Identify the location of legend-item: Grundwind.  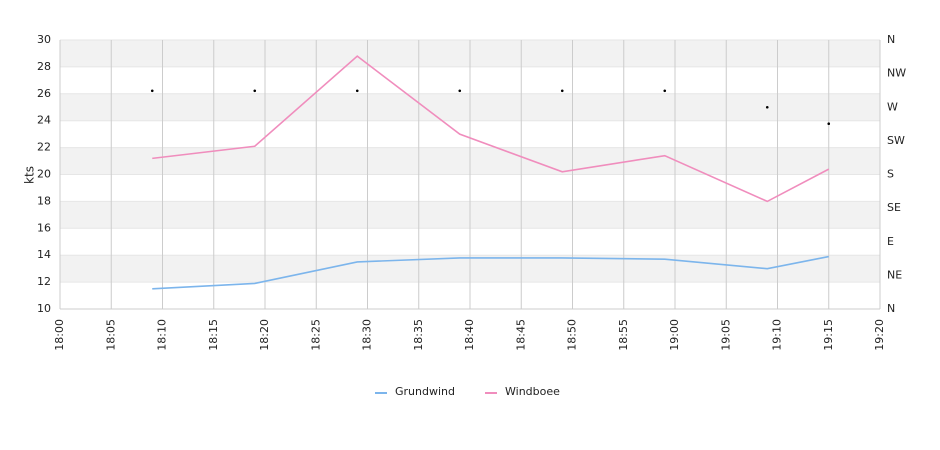
(415, 391).